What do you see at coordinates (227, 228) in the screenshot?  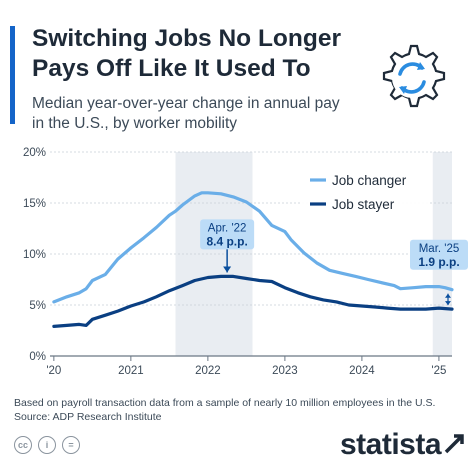 I see `annotation-label: Apr. '22` at bounding box center [227, 228].